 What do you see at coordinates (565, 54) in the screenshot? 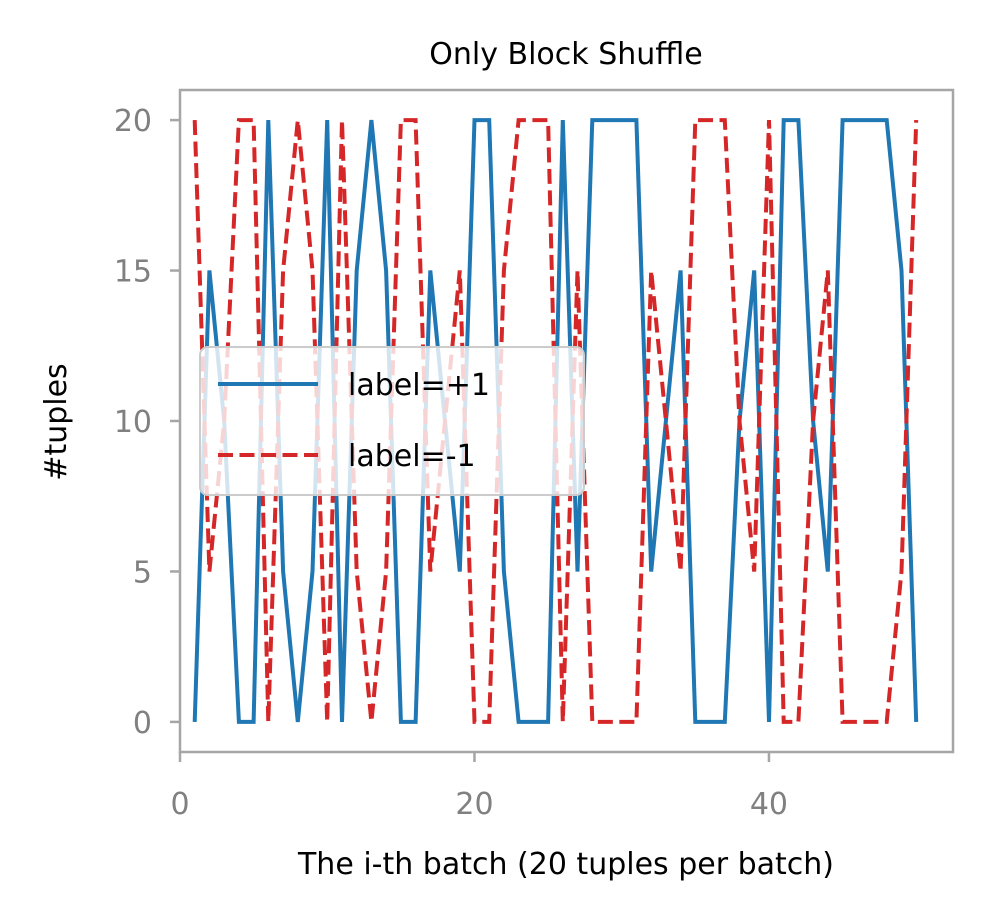
I see `chart-title: Only Block Shuffle` at bounding box center [565, 54].